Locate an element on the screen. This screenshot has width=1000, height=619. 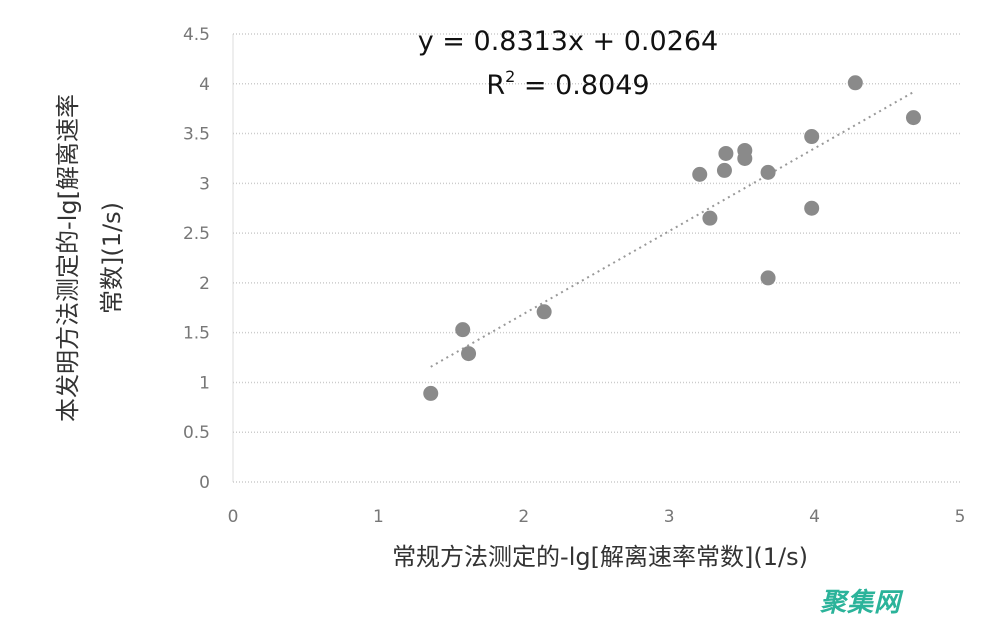
x-tick-label: 0 is located at coordinates (233, 517).